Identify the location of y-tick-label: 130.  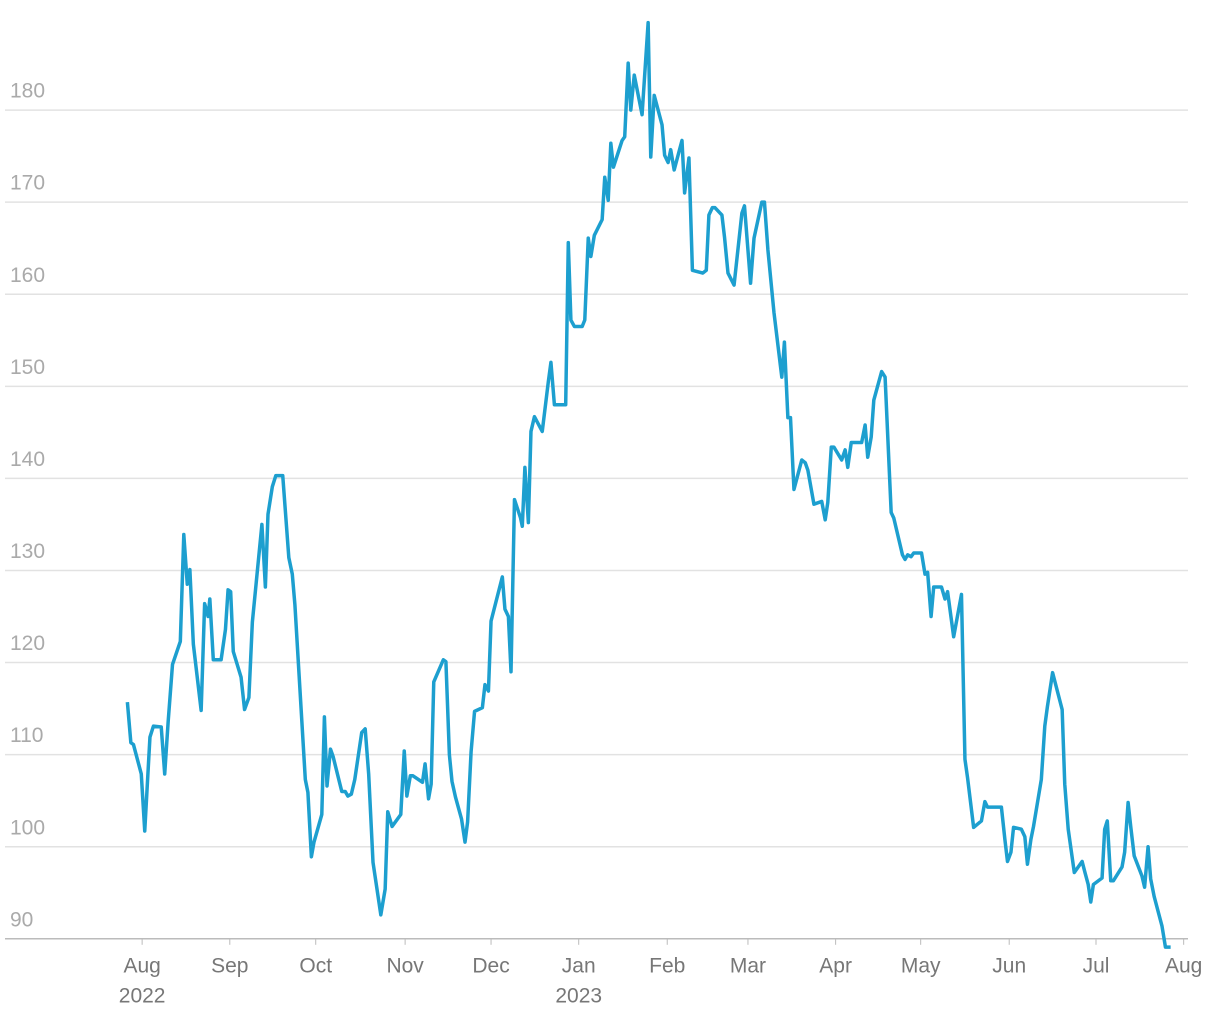
(27, 551).